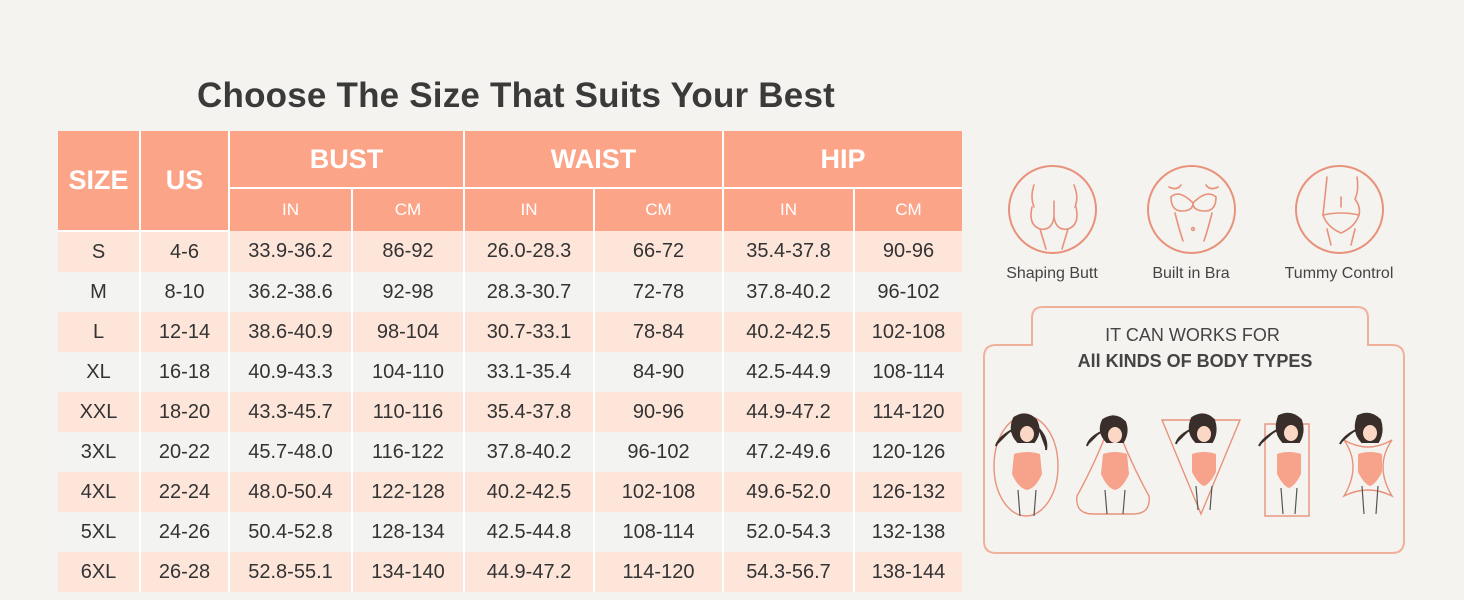  I want to click on feature-shaping-butt: Shaping Butt, so click(1052, 224).